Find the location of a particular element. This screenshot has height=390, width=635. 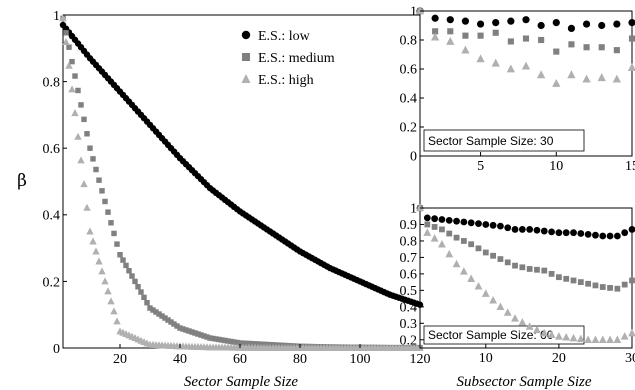

inset-bottom-annotation: Sector Sample Size: 60 is located at coordinates (491, 335).